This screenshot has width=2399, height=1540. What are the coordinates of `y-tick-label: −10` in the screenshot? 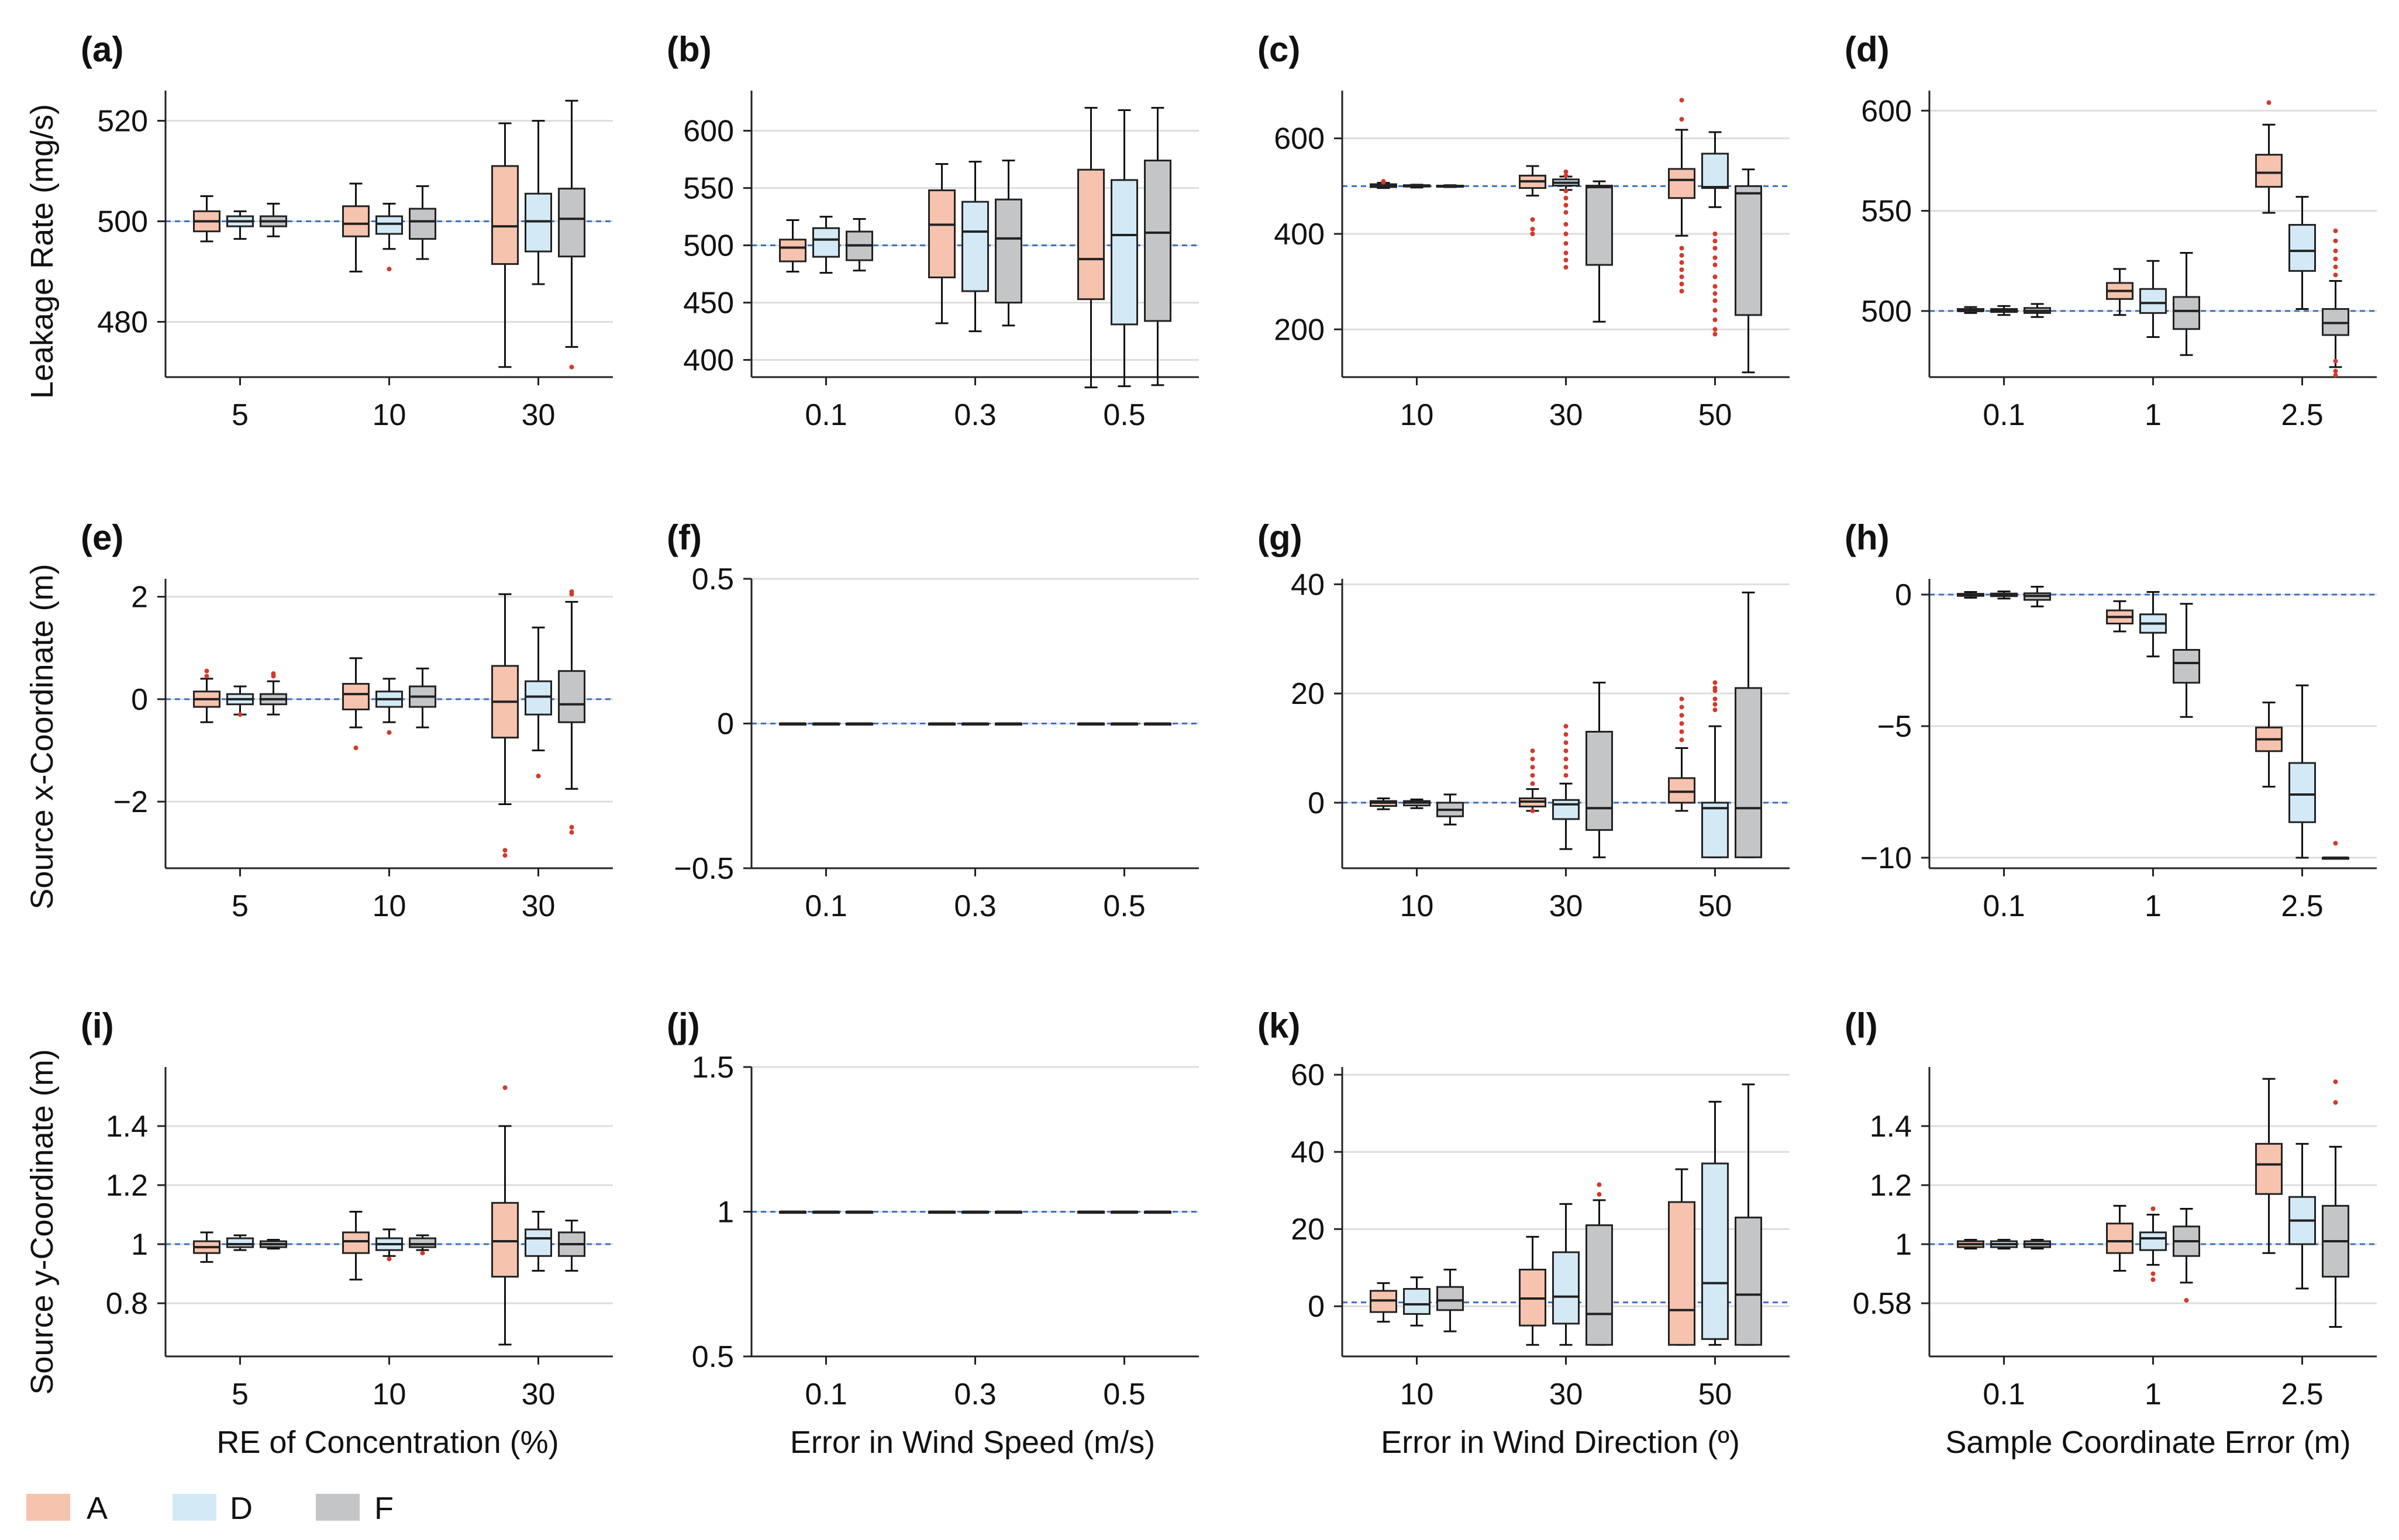 It's located at (1886, 858).